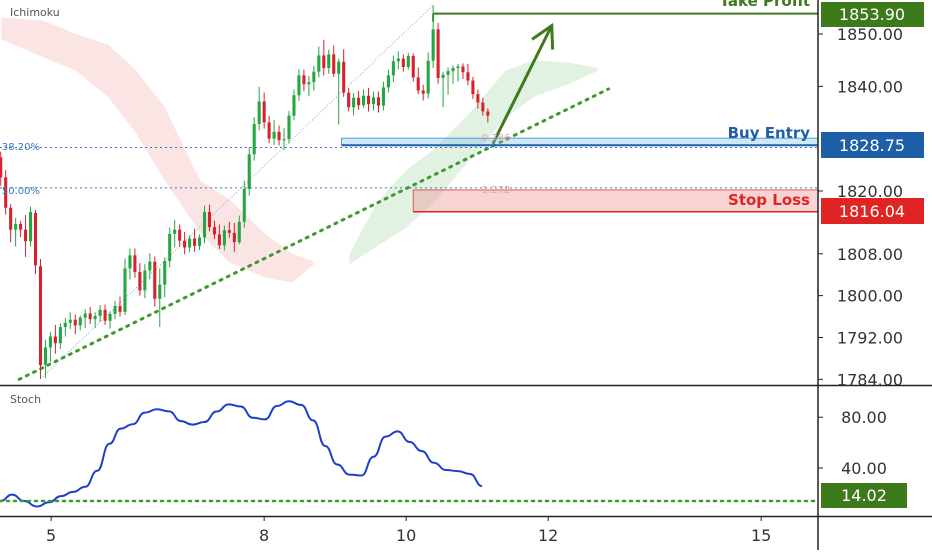 The image size is (932, 554). What do you see at coordinates (769, 200) in the screenshot?
I see `stop-loss-label: Stop Loss` at bounding box center [769, 200].